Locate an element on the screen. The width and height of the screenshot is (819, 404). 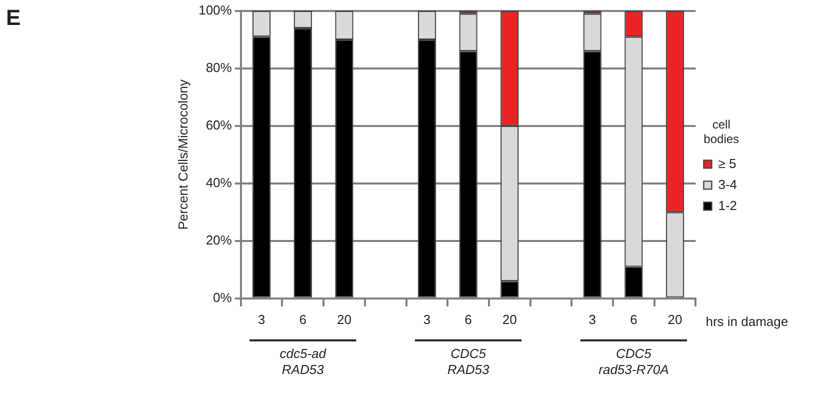
text: E is located at coordinates (13, 17).